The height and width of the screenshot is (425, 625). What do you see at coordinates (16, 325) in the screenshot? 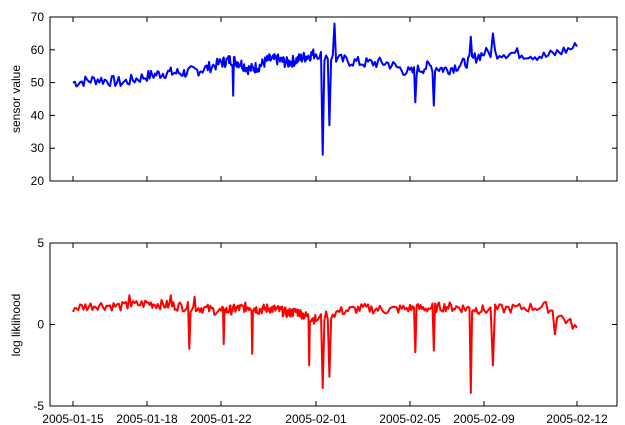
I see `bottom-y-axis-label: log liklihood` at bounding box center [16, 325].